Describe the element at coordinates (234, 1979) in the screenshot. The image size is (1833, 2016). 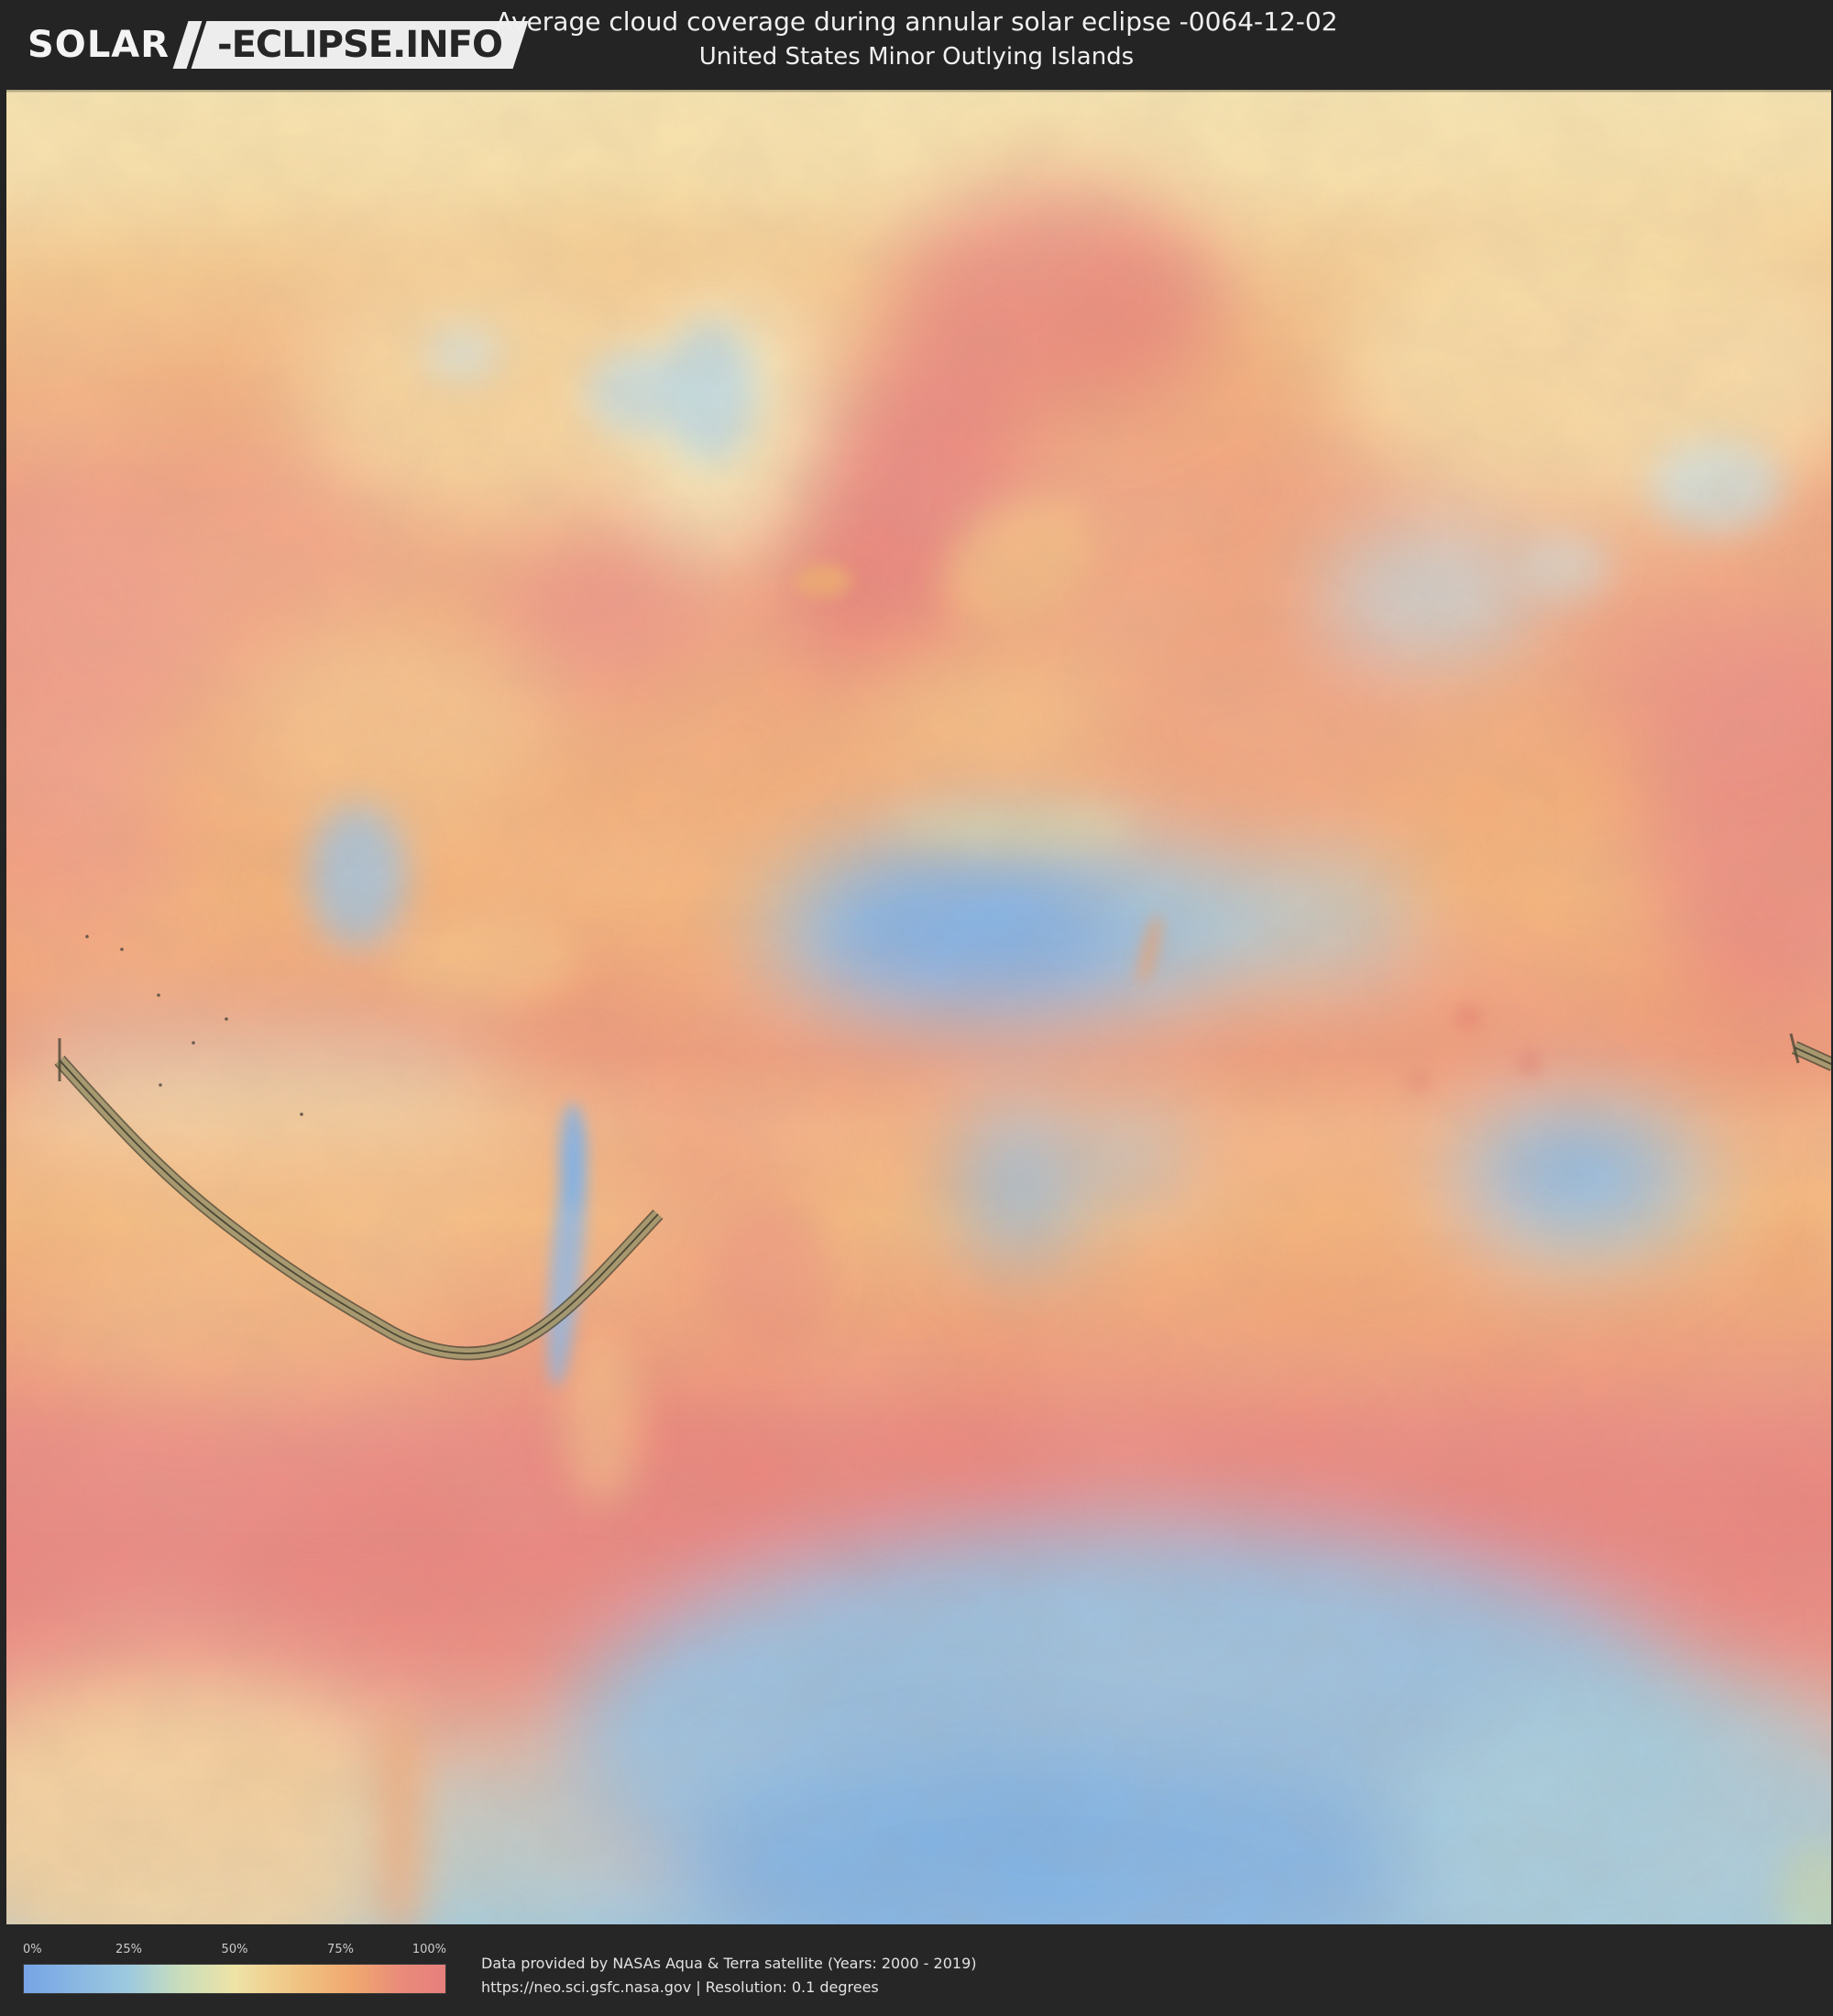
I see `legend-gradient-bar` at that location.